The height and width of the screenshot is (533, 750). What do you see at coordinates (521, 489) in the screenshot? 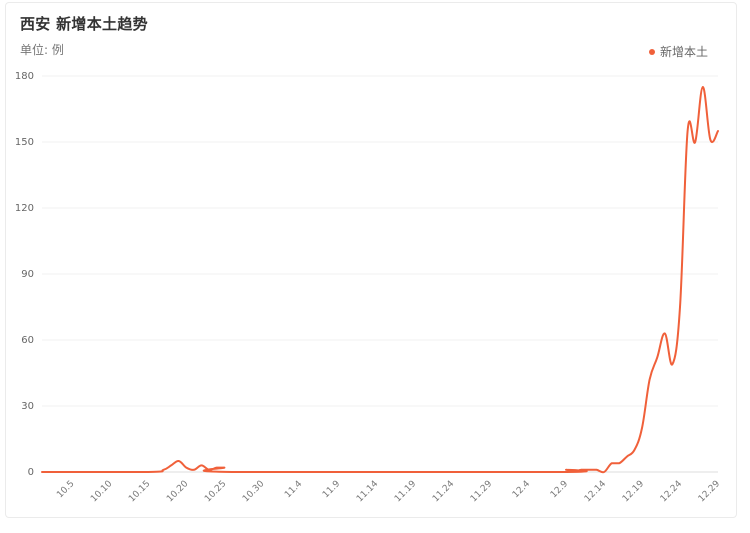
I see `x-tick-label: 12.4` at bounding box center [521, 489].